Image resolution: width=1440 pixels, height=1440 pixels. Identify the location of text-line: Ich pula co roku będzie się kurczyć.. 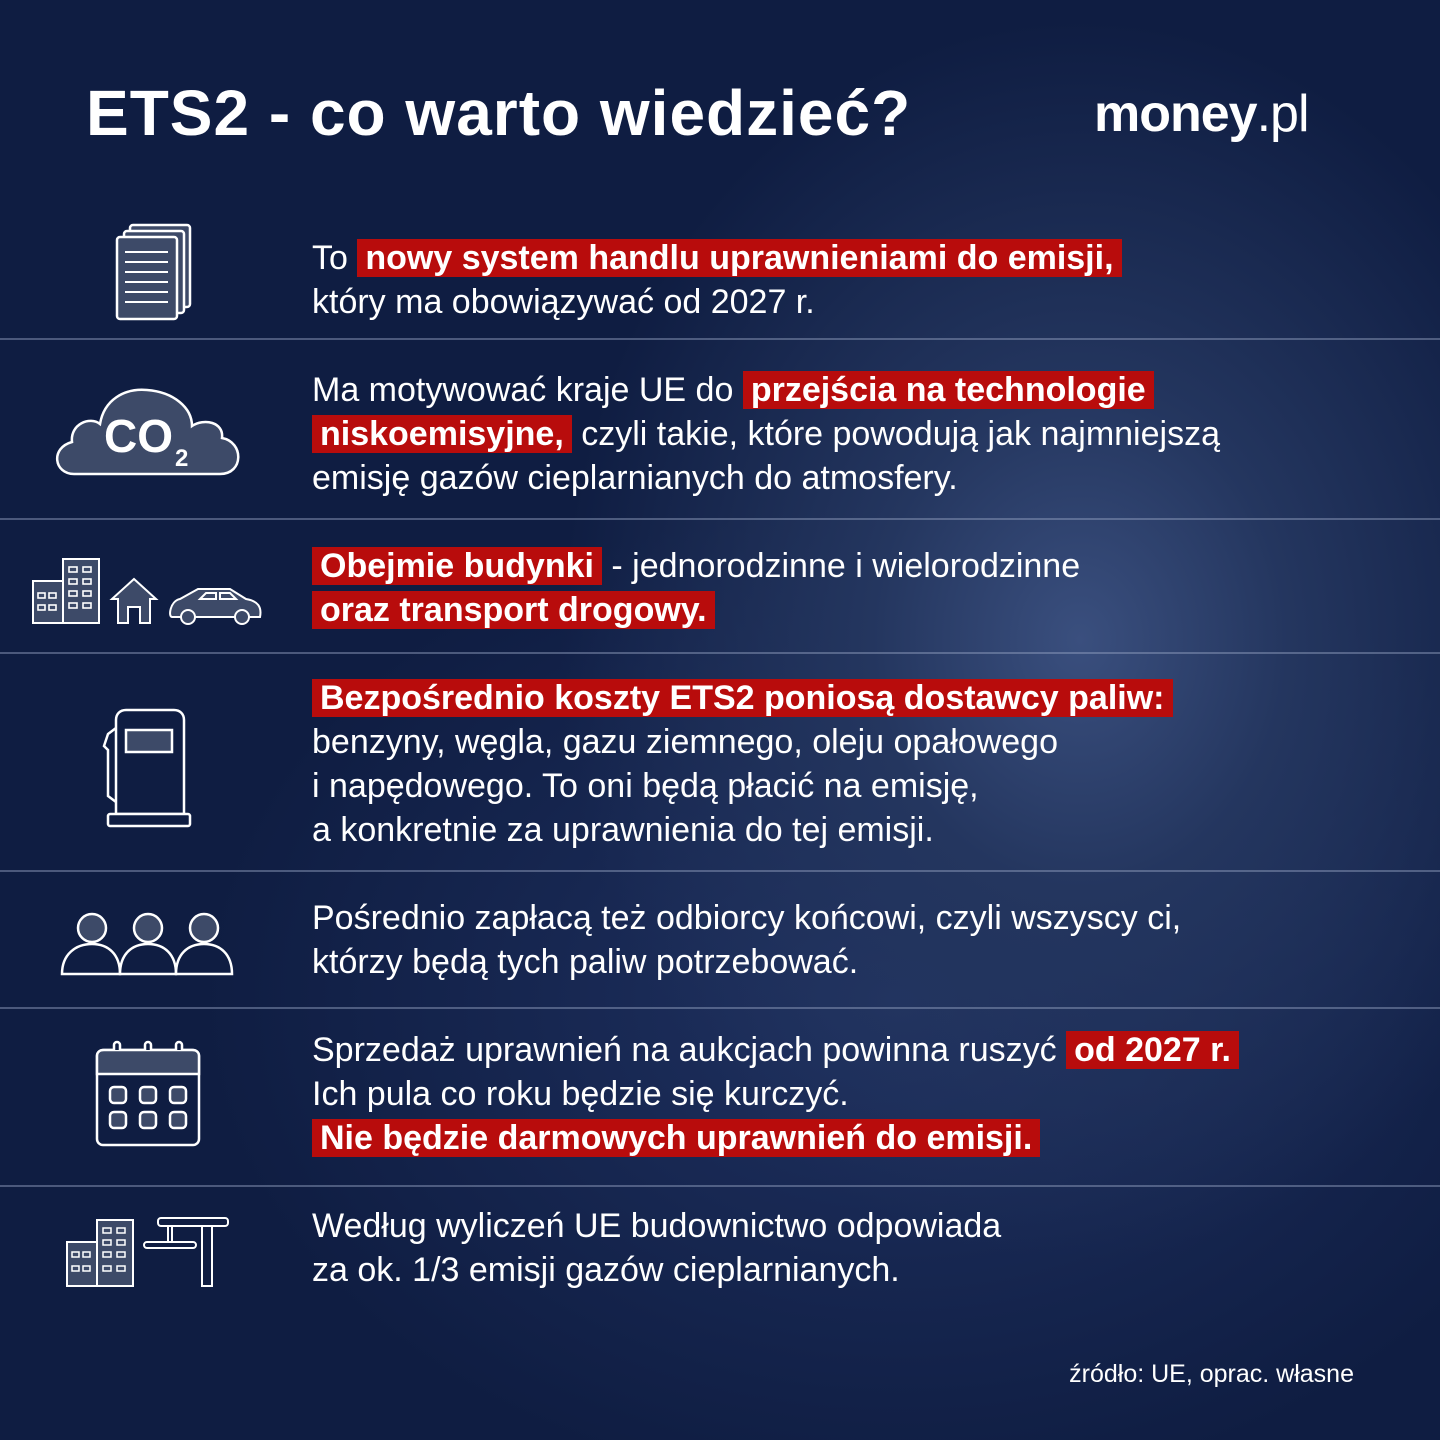
(775, 1094).